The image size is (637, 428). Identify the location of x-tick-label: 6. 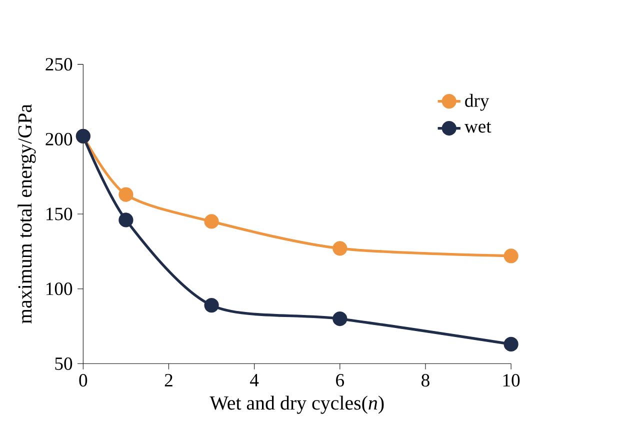
(340, 380).